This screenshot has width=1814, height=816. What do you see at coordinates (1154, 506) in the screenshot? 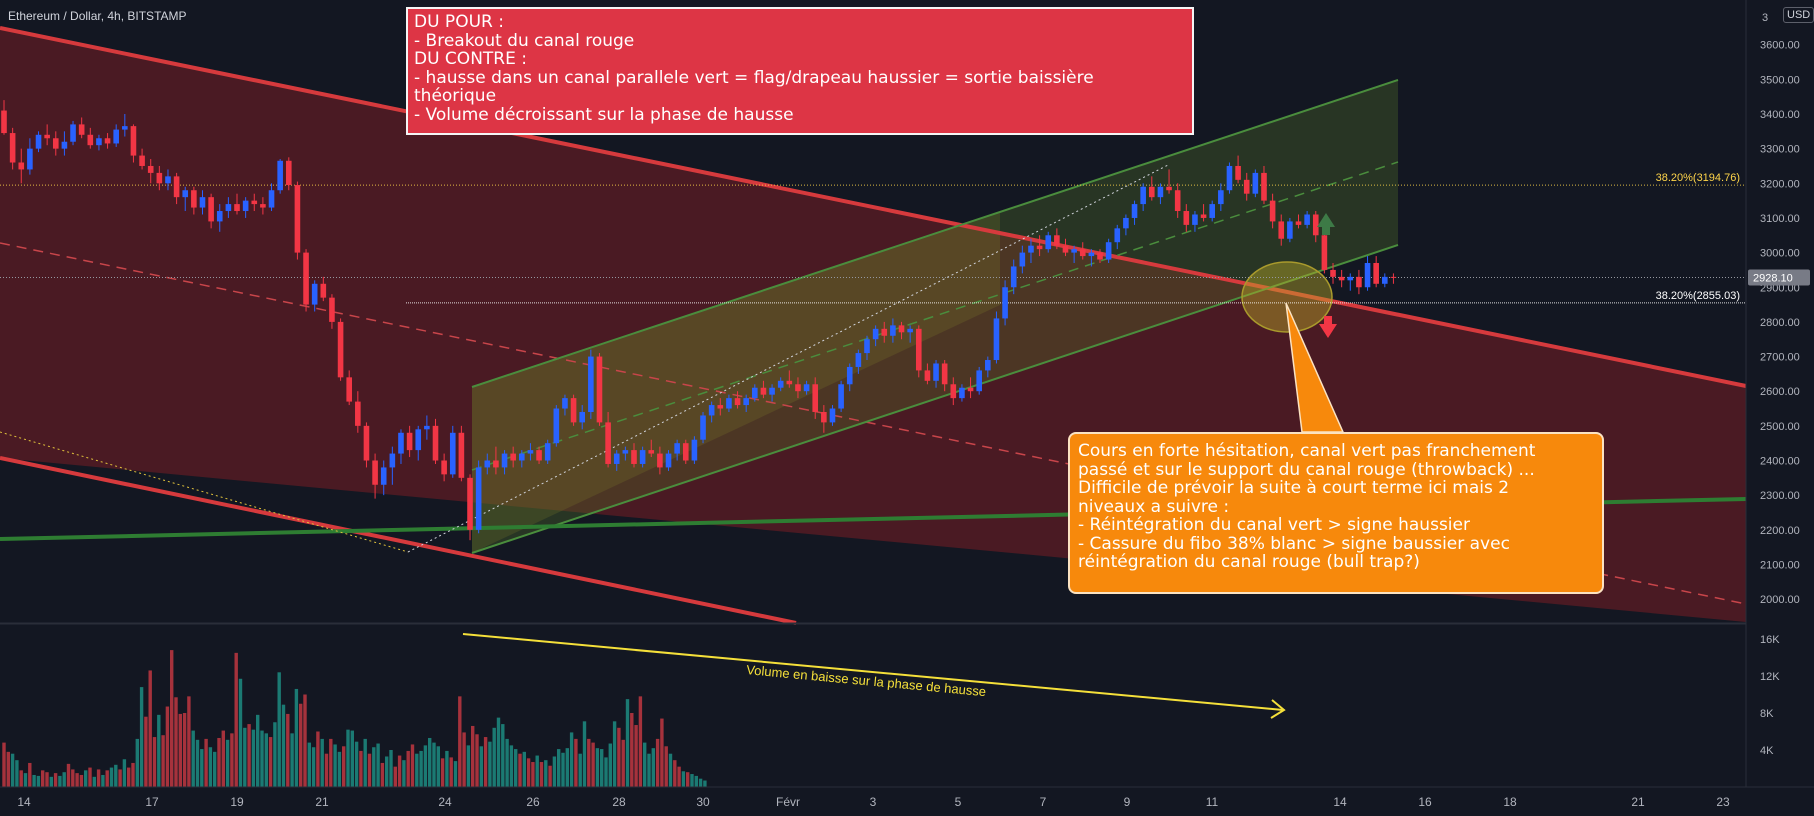
I see `callout-line: niveaux a suivre :` at bounding box center [1154, 506].